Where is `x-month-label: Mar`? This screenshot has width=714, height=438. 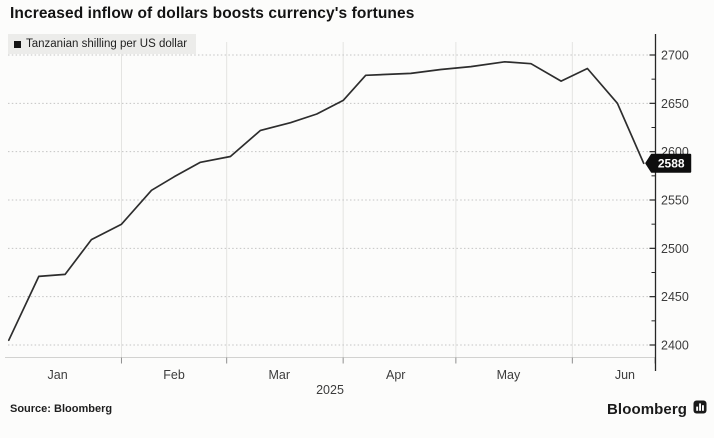
x-month-label: Mar is located at coordinates (280, 375).